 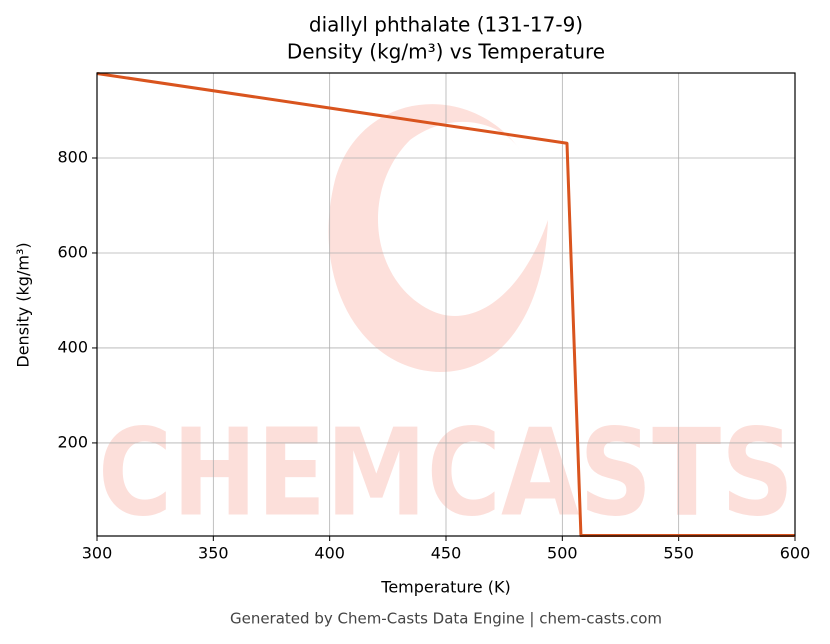 What do you see at coordinates (72, 251) in the screenshot?
I see `y-tick-label: 600` at bounding box center [72, 251].